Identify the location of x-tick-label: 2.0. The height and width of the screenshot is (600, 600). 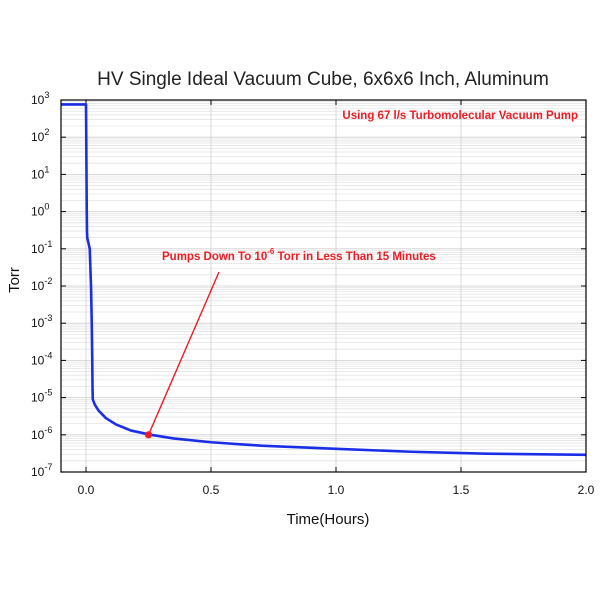
(586, 490).